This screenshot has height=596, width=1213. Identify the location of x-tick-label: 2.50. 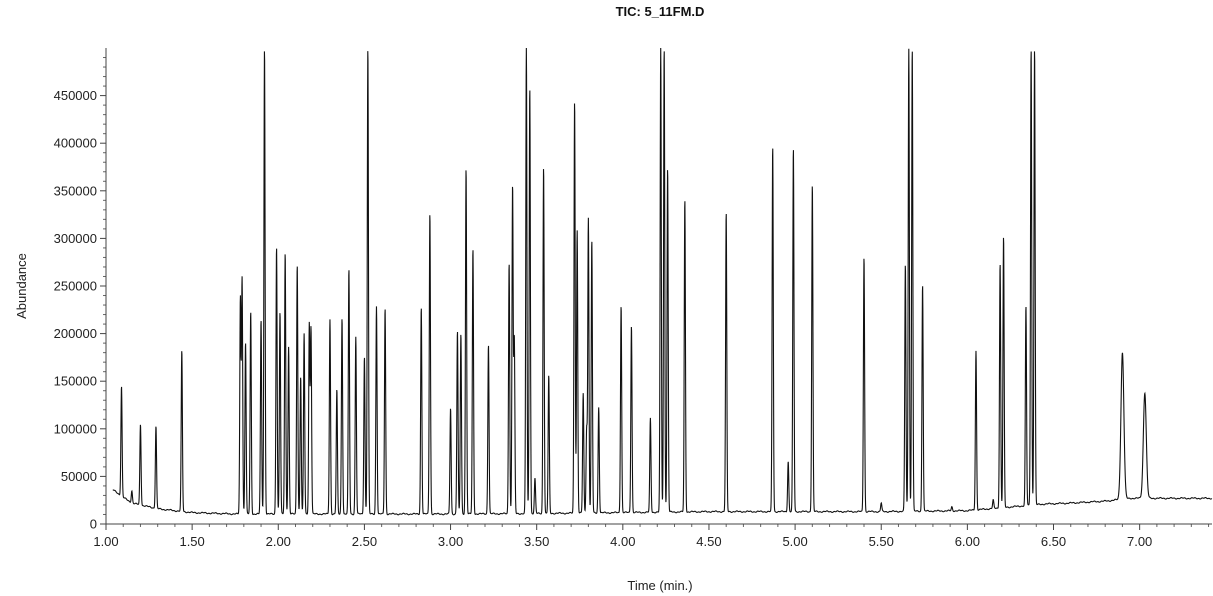
(364, 541).